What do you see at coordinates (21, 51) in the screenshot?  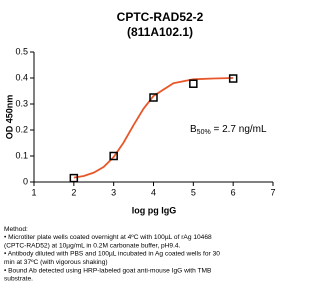 I see `y-tick-label: 0.5` at bounding box center [21, 51].